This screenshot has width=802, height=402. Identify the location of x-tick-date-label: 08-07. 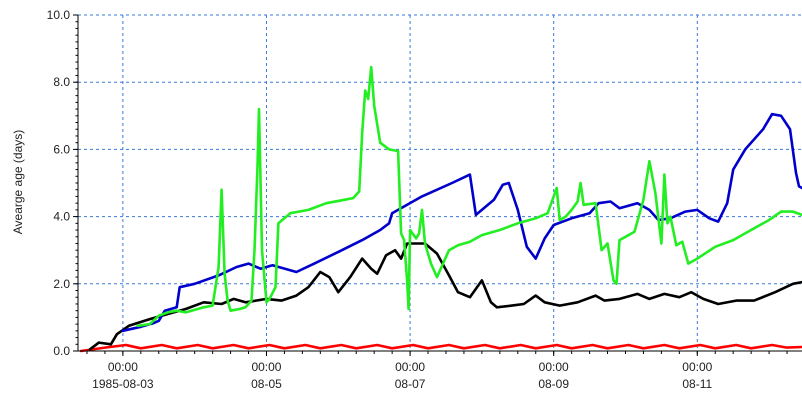
(410, 384).